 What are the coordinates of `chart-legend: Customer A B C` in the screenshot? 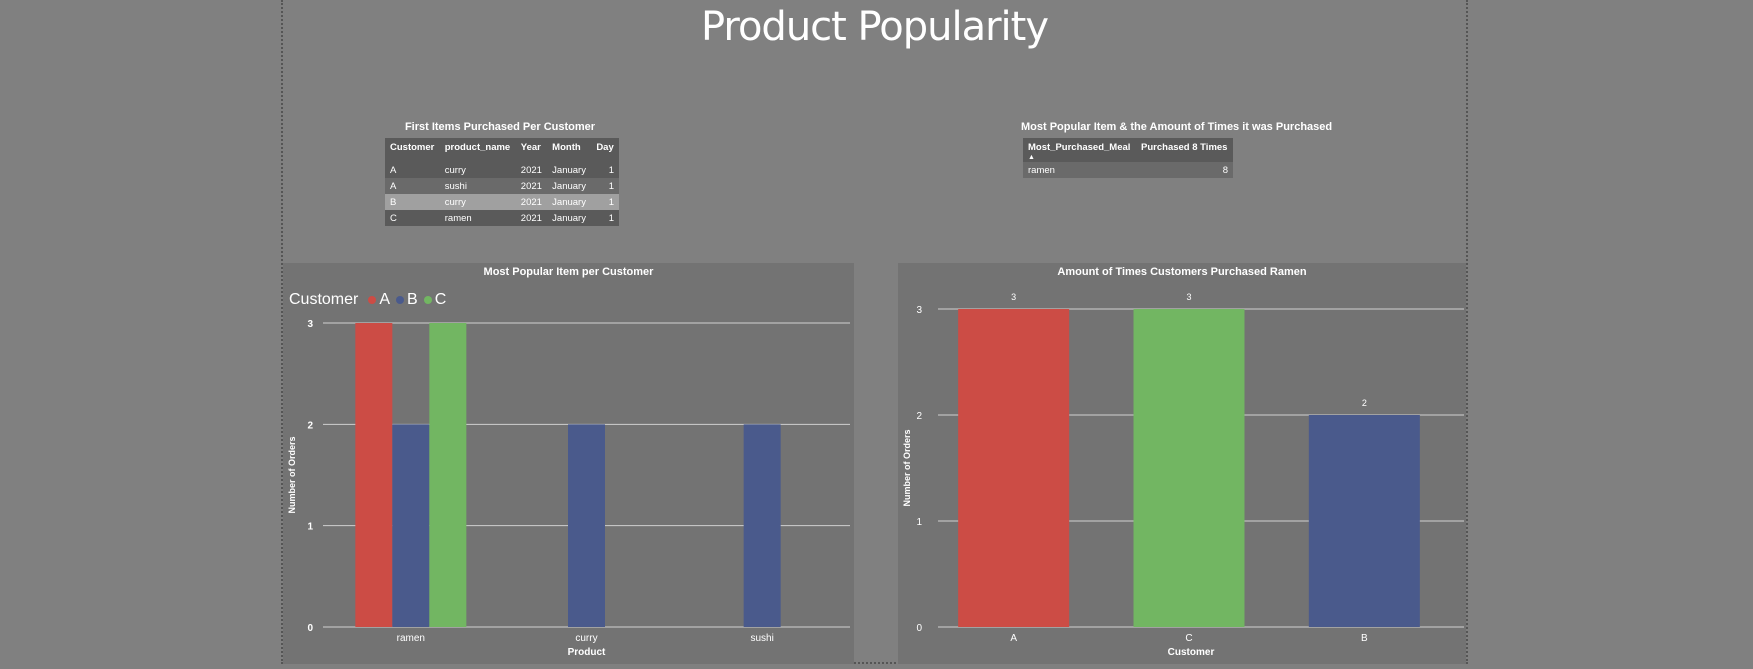 It's located at (367, 300).